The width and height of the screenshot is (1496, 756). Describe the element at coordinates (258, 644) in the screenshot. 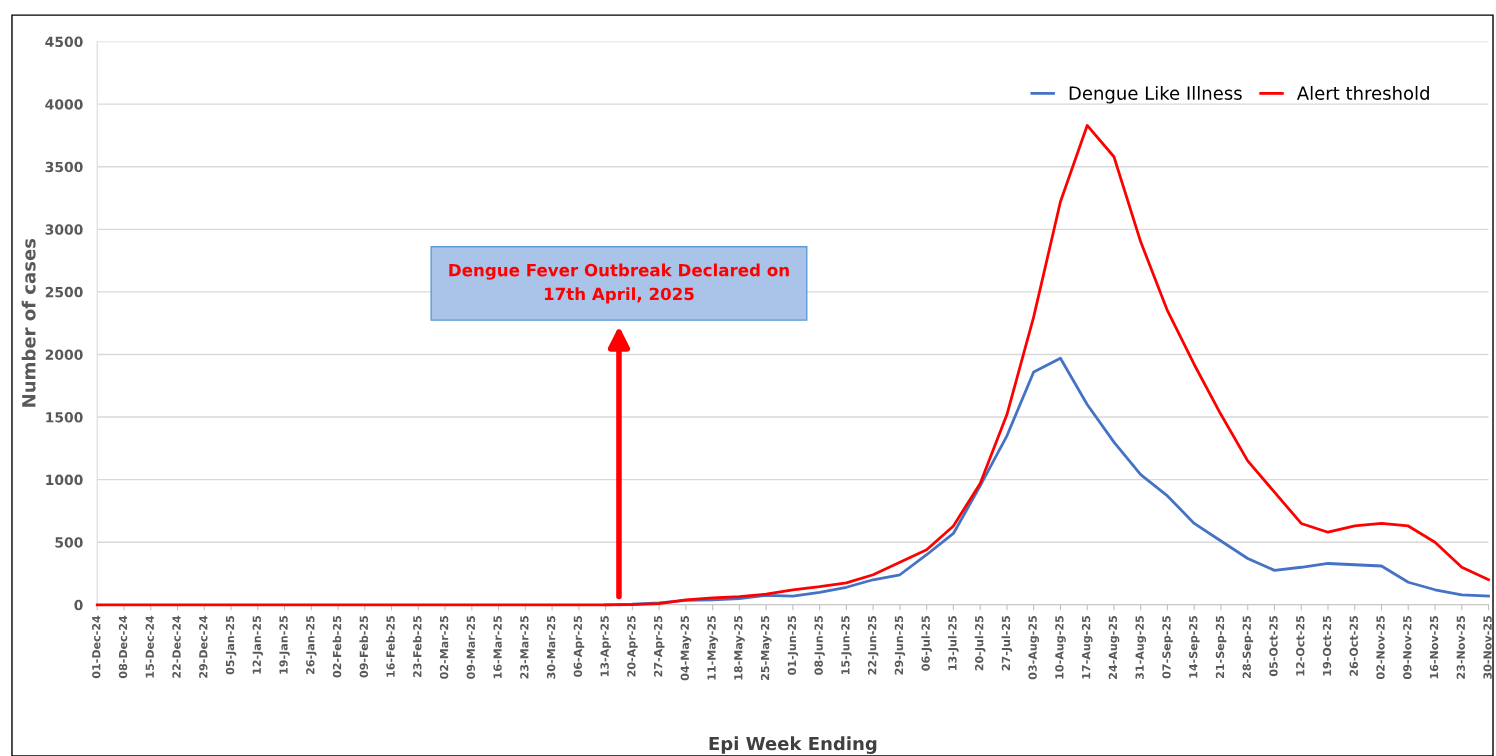

I see `x-tick-label: 12-Jan-25` at that location.